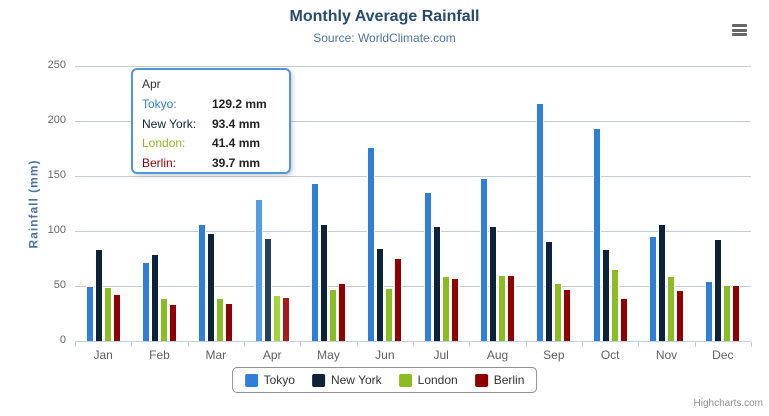 This screenshot has height=416, width=769. What do you see at coordinates (107, 314) in the screenshot?
I see `bar-london-jan` at bounding box center [107, 314].